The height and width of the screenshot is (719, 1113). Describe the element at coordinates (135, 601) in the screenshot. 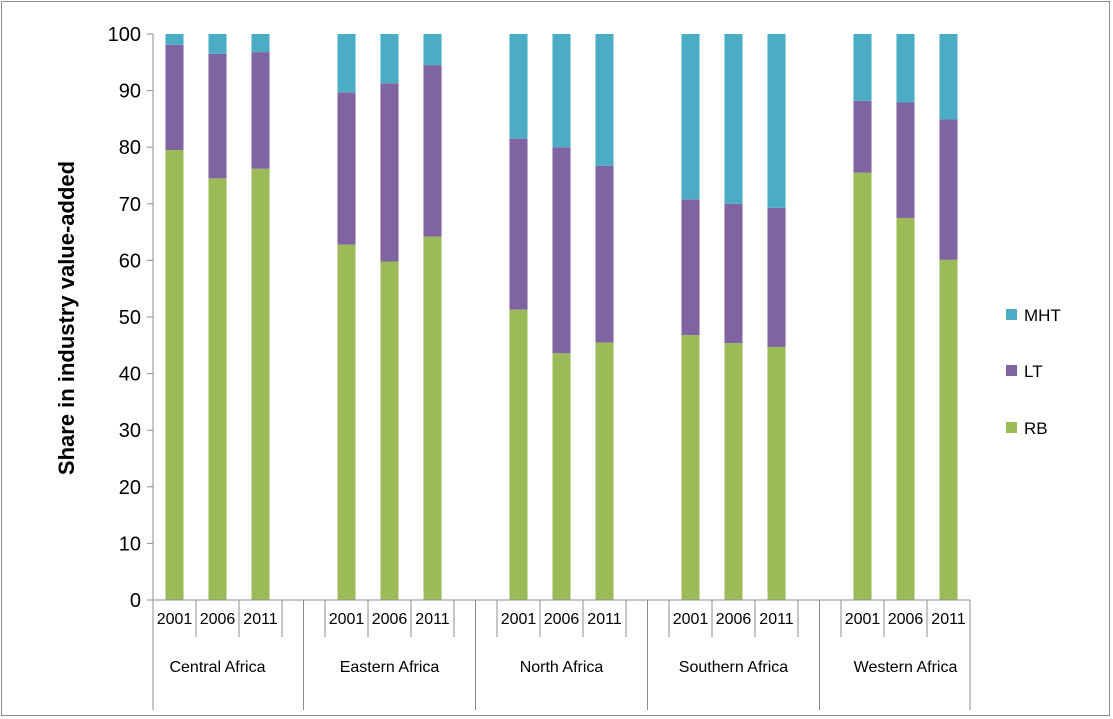

I see `y-tick-label: 0` at that location.